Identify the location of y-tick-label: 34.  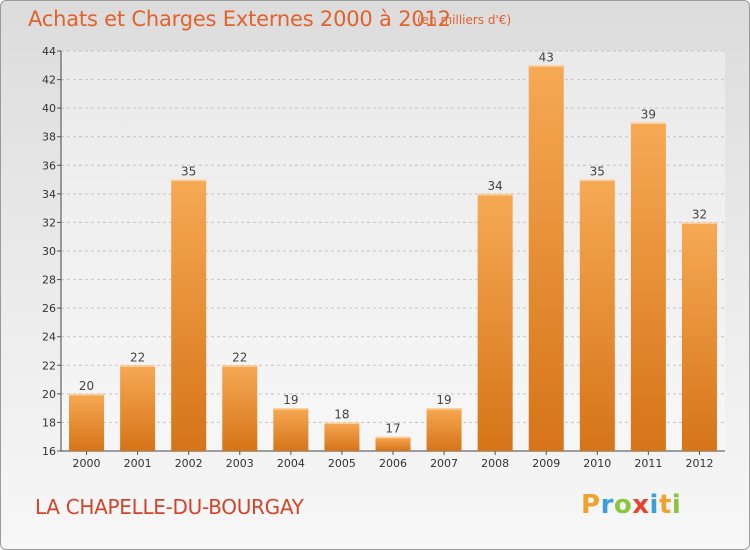
(49, 194).